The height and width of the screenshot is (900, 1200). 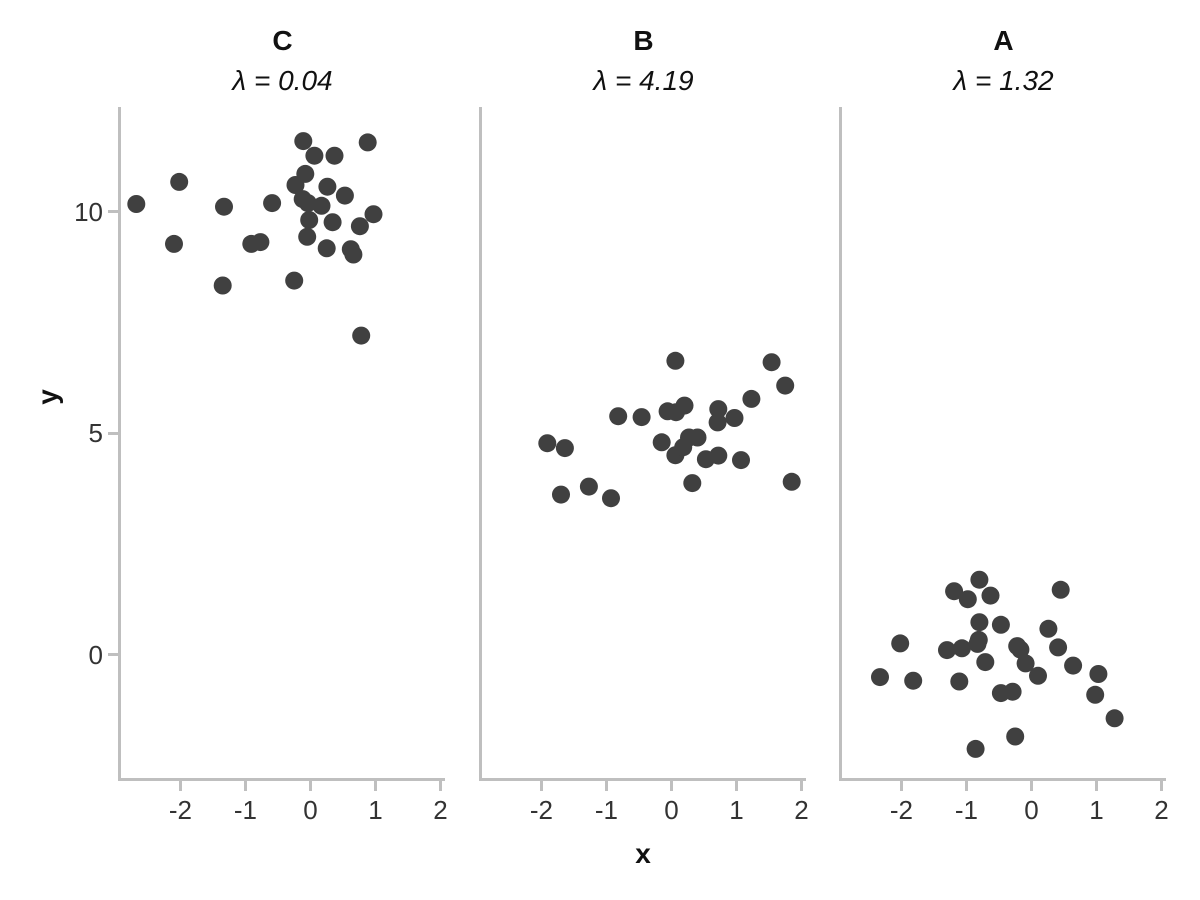 I want to click on panel-title: B, so click(x=643, y=40).